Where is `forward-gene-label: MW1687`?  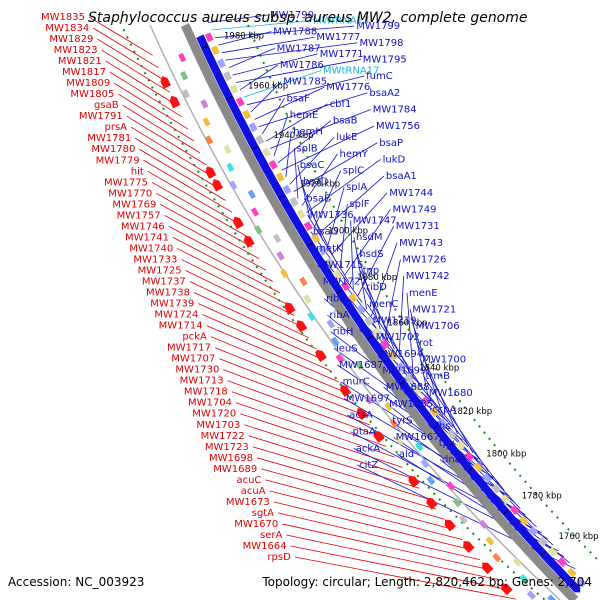
forward-gene-label: MW1687 is located at coordinates (361, 365).